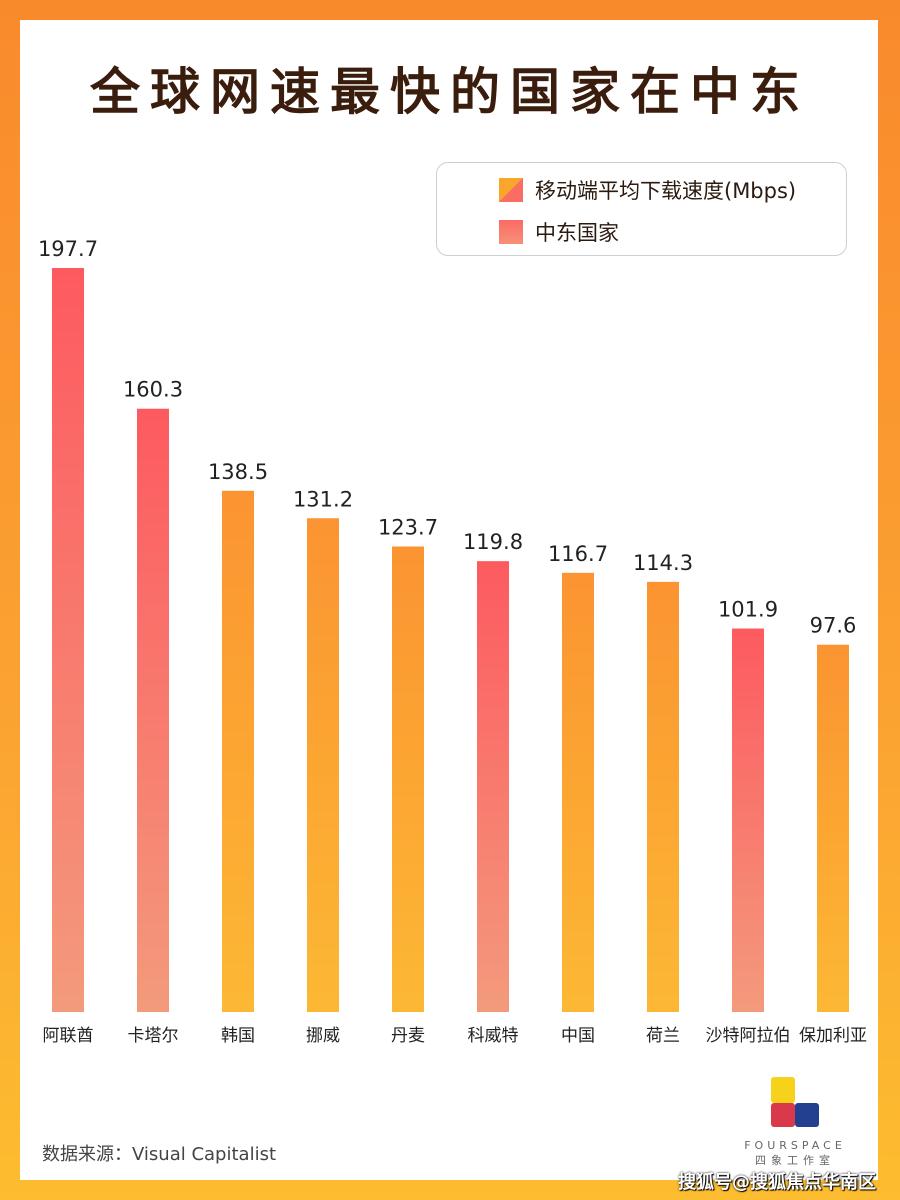 This screenshot has height=1200, width=900. What do you see at coordinates (408, 527) in the screenshot?
I see `value-label: 123.7` at bounding box center [408, 527].